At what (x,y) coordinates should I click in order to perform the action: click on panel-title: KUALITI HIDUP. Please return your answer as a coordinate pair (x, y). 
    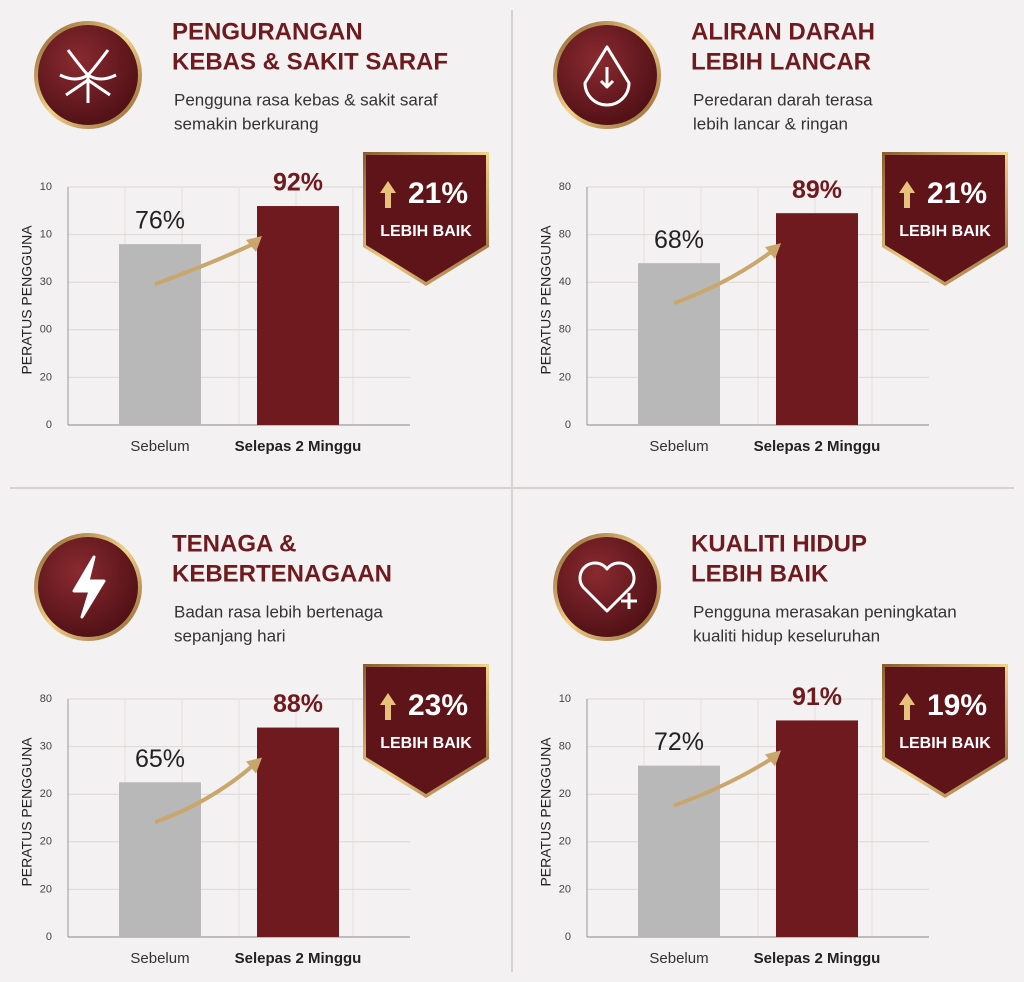
    Looking at the image, I should click on (779, 543).